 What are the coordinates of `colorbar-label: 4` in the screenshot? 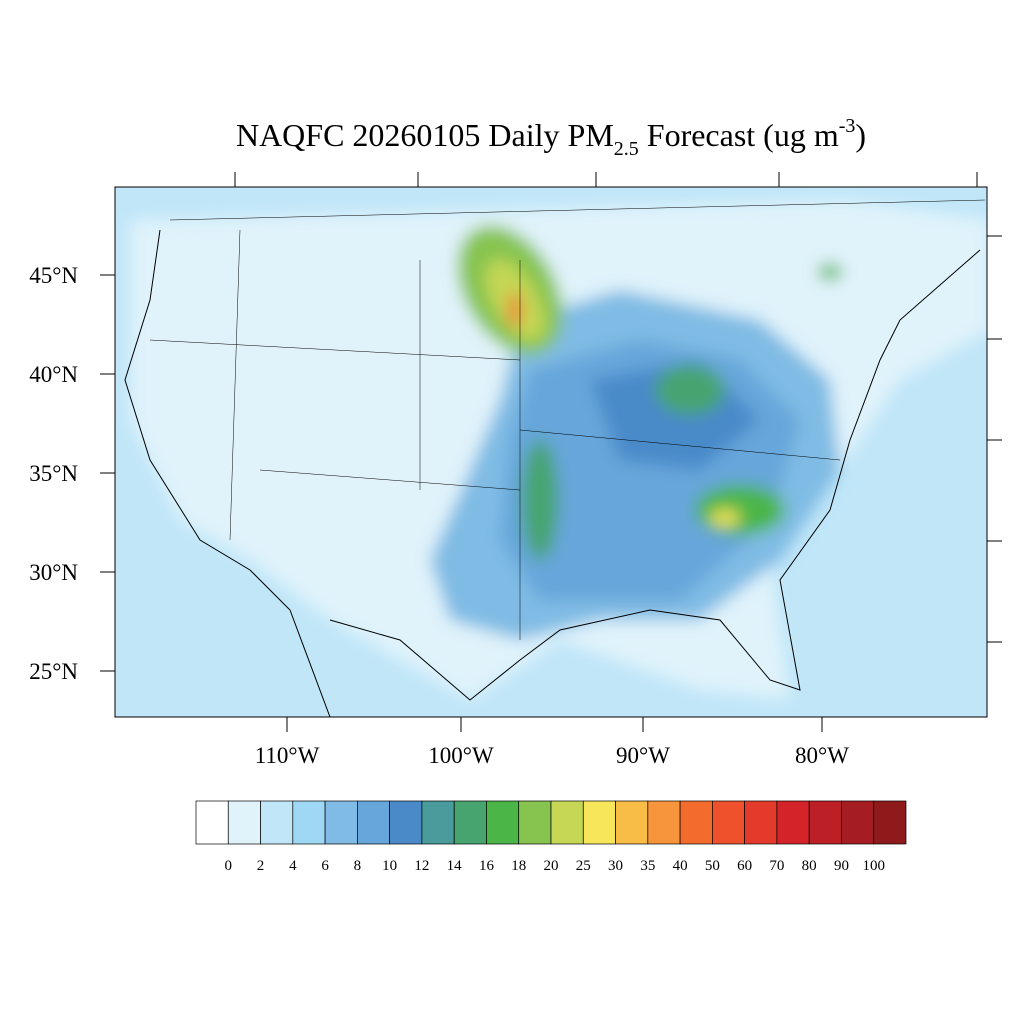 It's located at (293, 866).